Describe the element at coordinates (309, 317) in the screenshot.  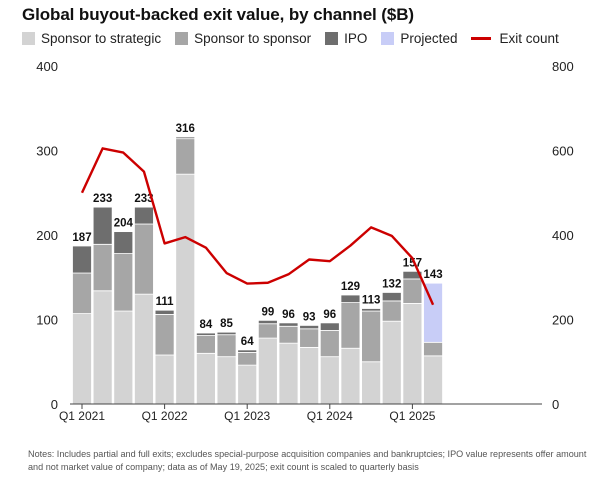
I see `bar-total-label: 93` at that location.